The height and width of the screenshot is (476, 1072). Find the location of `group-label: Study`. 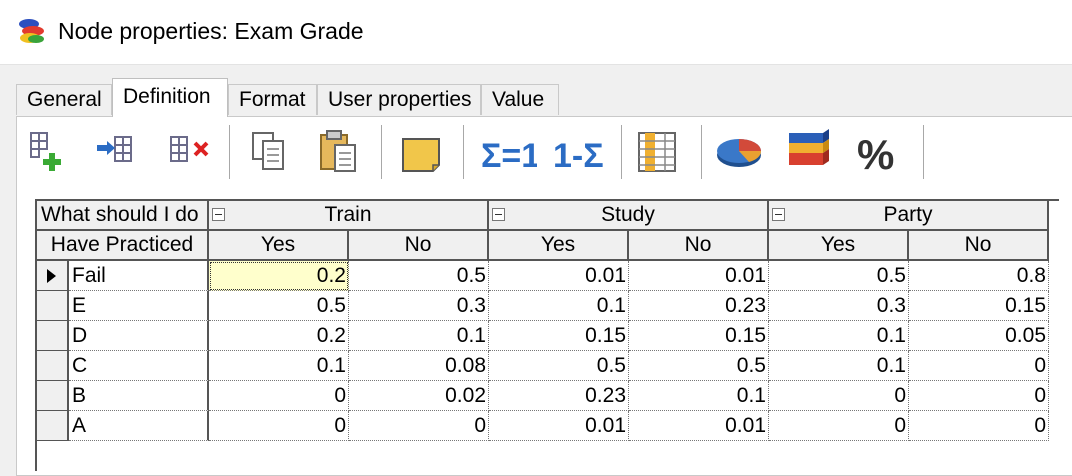

group-label: Study is located at coordinates (628, 214).